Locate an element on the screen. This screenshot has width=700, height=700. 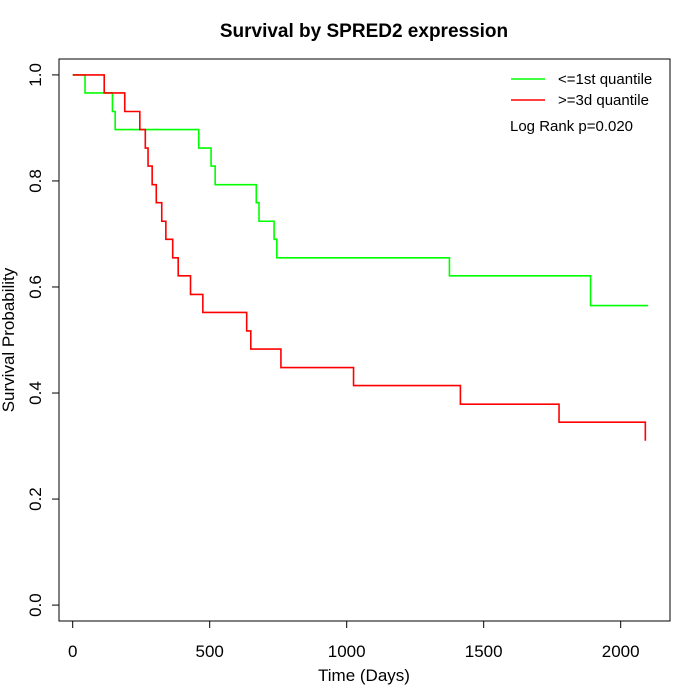
x-tick-label: 1500 is located at coordinates (484, 651).